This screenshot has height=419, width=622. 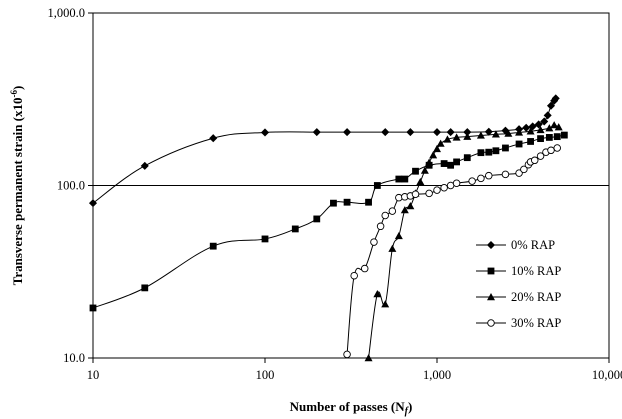 What do you see at coordinates (491, 297) in the screenshot?
I see `legend-marker-triangle` at bounding box center [491, 297].